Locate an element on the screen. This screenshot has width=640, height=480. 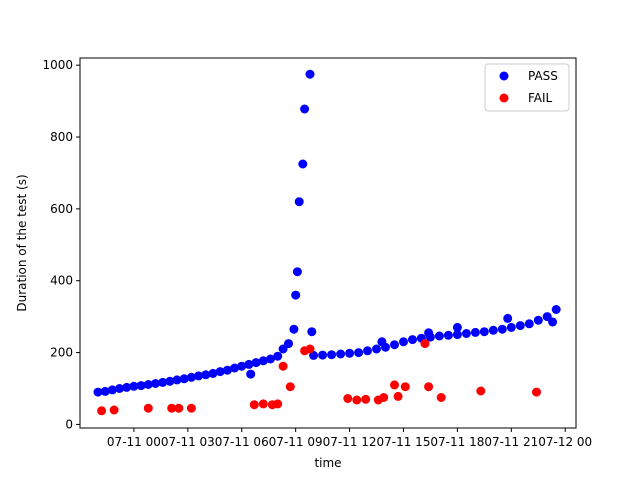
y-tick-label: 800 is located at coordinates (61, 137).